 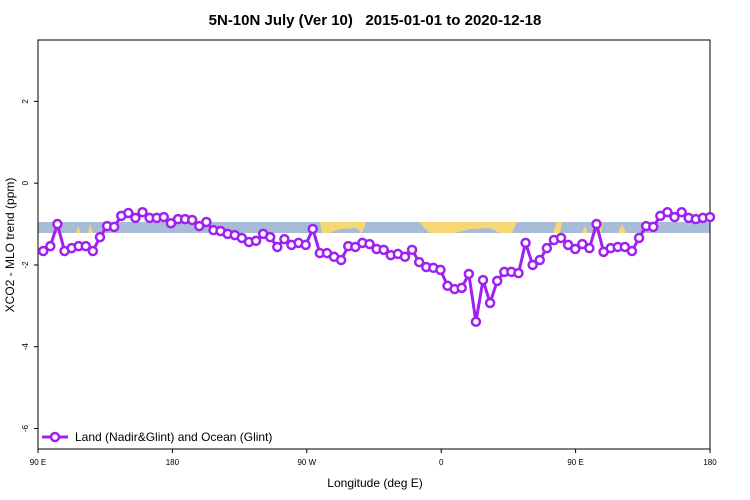 What do you see at coordinates (173, 437) in the screenshot?
I see `legend-label: Land (Nadir&Glint) and Ocean (Glint)` at bounding box center [173, 437].